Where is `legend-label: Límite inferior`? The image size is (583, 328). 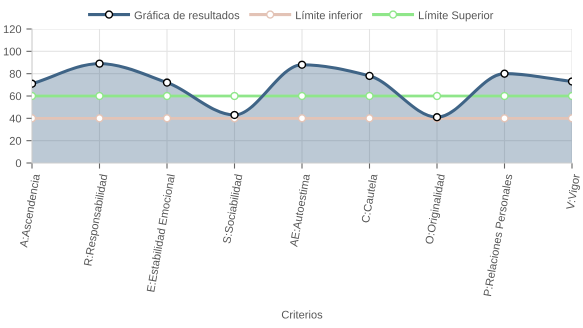
legend-label: Límite inferior is located at coordinates (329, 15).